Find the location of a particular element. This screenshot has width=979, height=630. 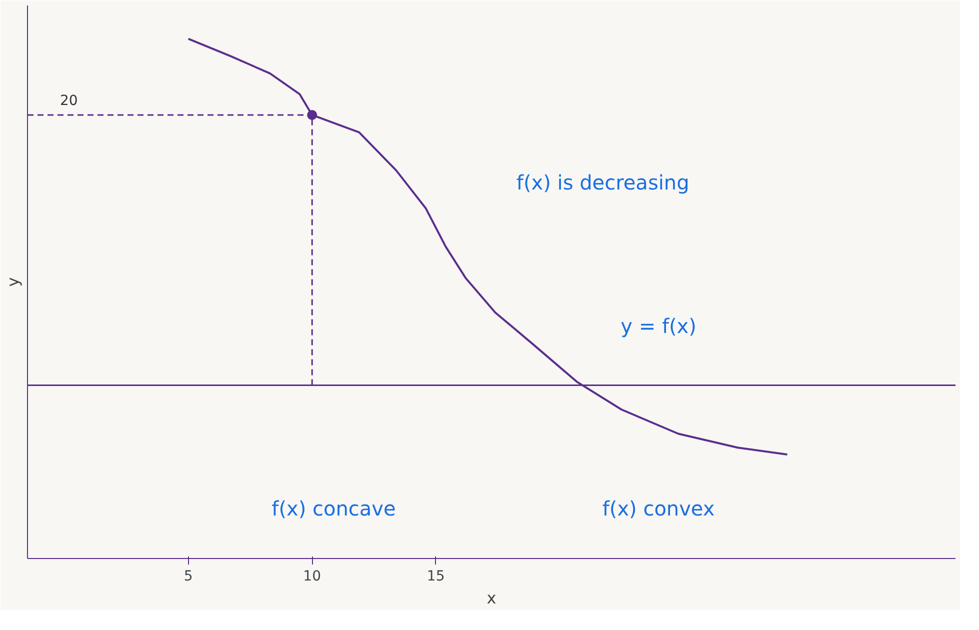

annotation: y = f(x) is located at coordinates (658, 326).